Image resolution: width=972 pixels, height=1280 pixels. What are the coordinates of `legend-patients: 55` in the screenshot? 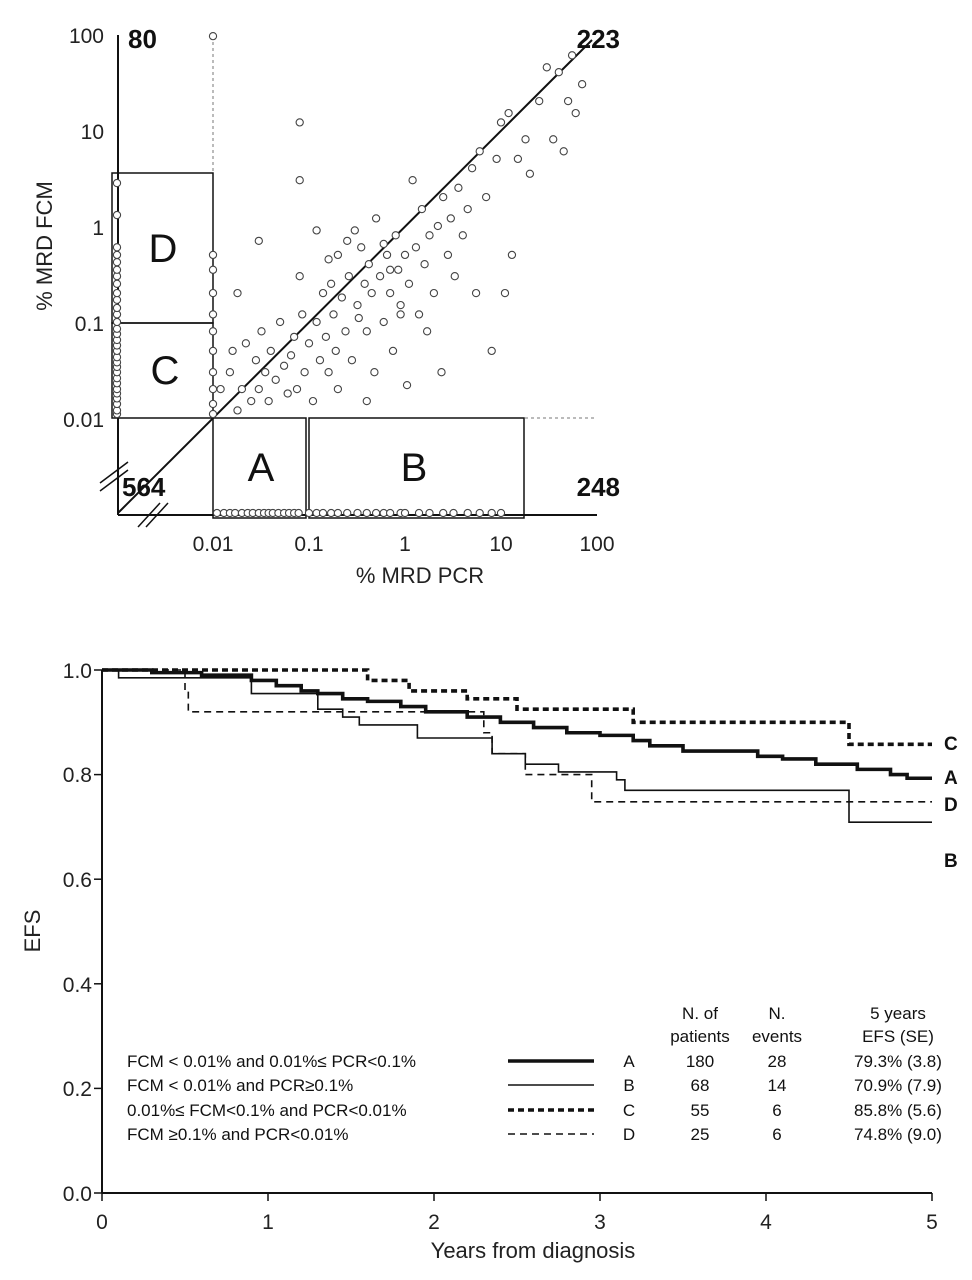 It's located at (700, 1110).